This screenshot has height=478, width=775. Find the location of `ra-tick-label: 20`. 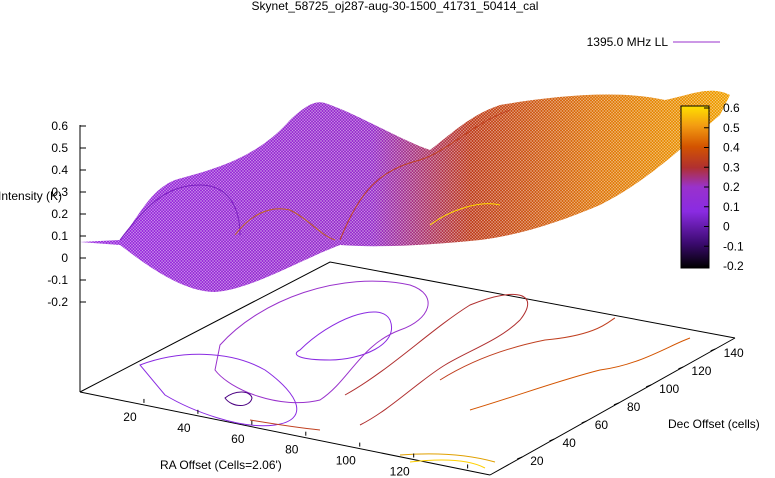

ra-tick-label: 20 is located at coordinates (130, 417).